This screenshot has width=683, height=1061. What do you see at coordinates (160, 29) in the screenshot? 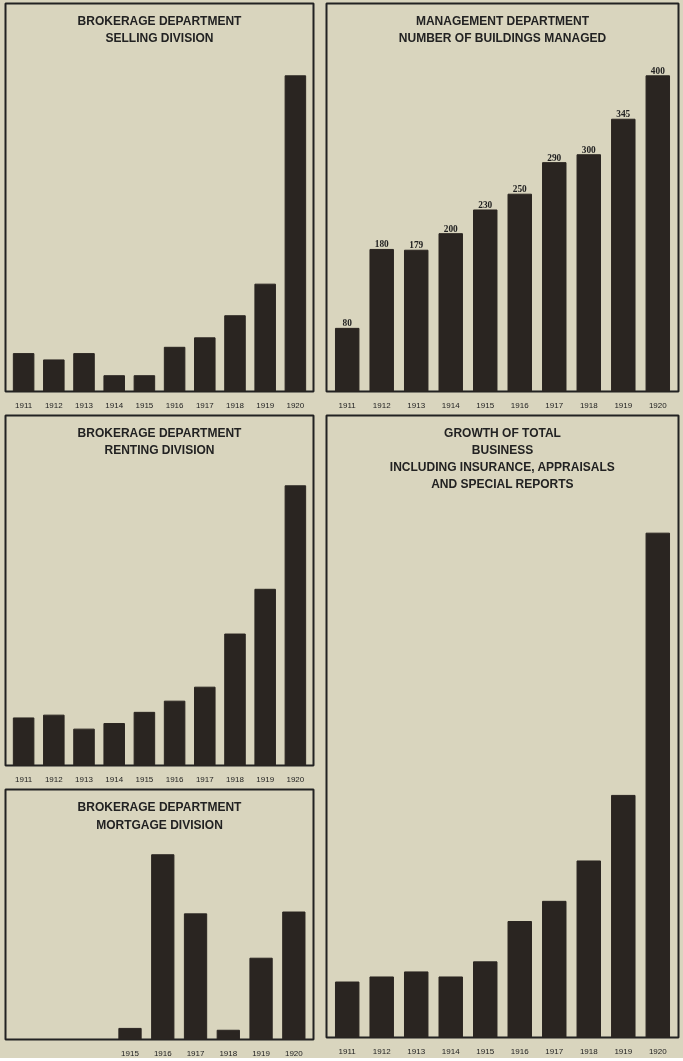
I see `chart-title: BROKERAGE DEPARTMENT SELLING DIVISION` at bounding box center [160, 29].